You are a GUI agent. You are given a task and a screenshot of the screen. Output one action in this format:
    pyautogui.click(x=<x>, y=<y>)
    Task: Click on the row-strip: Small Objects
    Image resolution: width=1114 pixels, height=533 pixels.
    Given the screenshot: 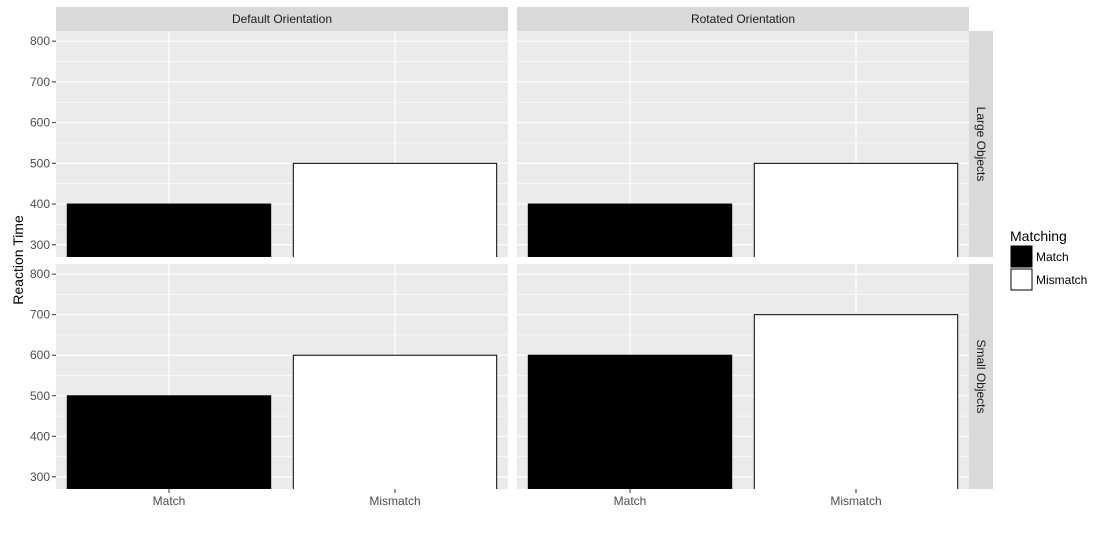 What is the action you would take?
    pyautogui.click(x=981, y=376)
    